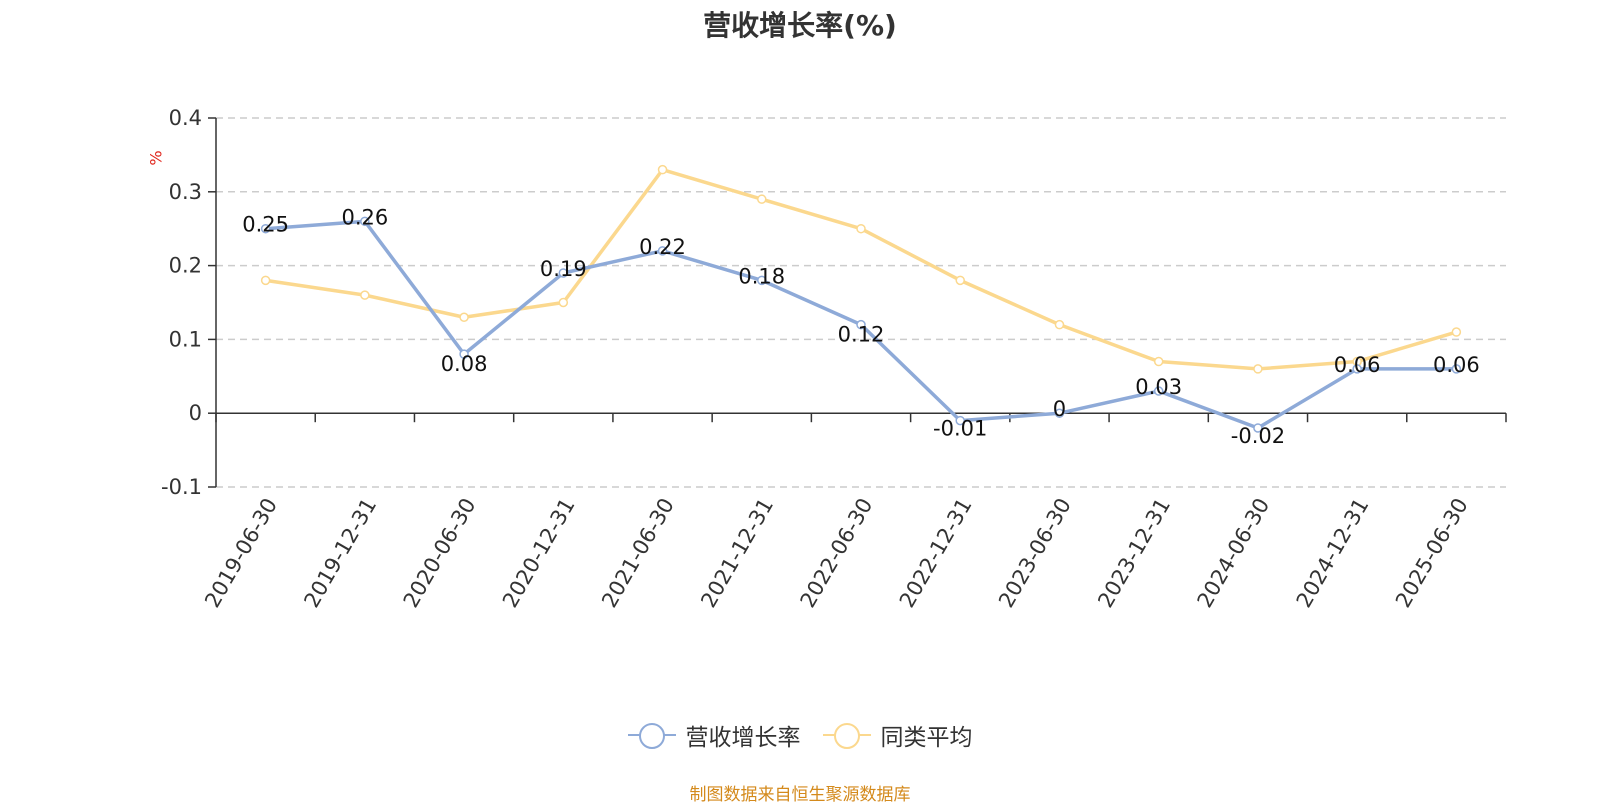  Describe the element at coordinates (737, 553) in the screenshot. I see `x-tick-label: 2021-12-31` at that location.